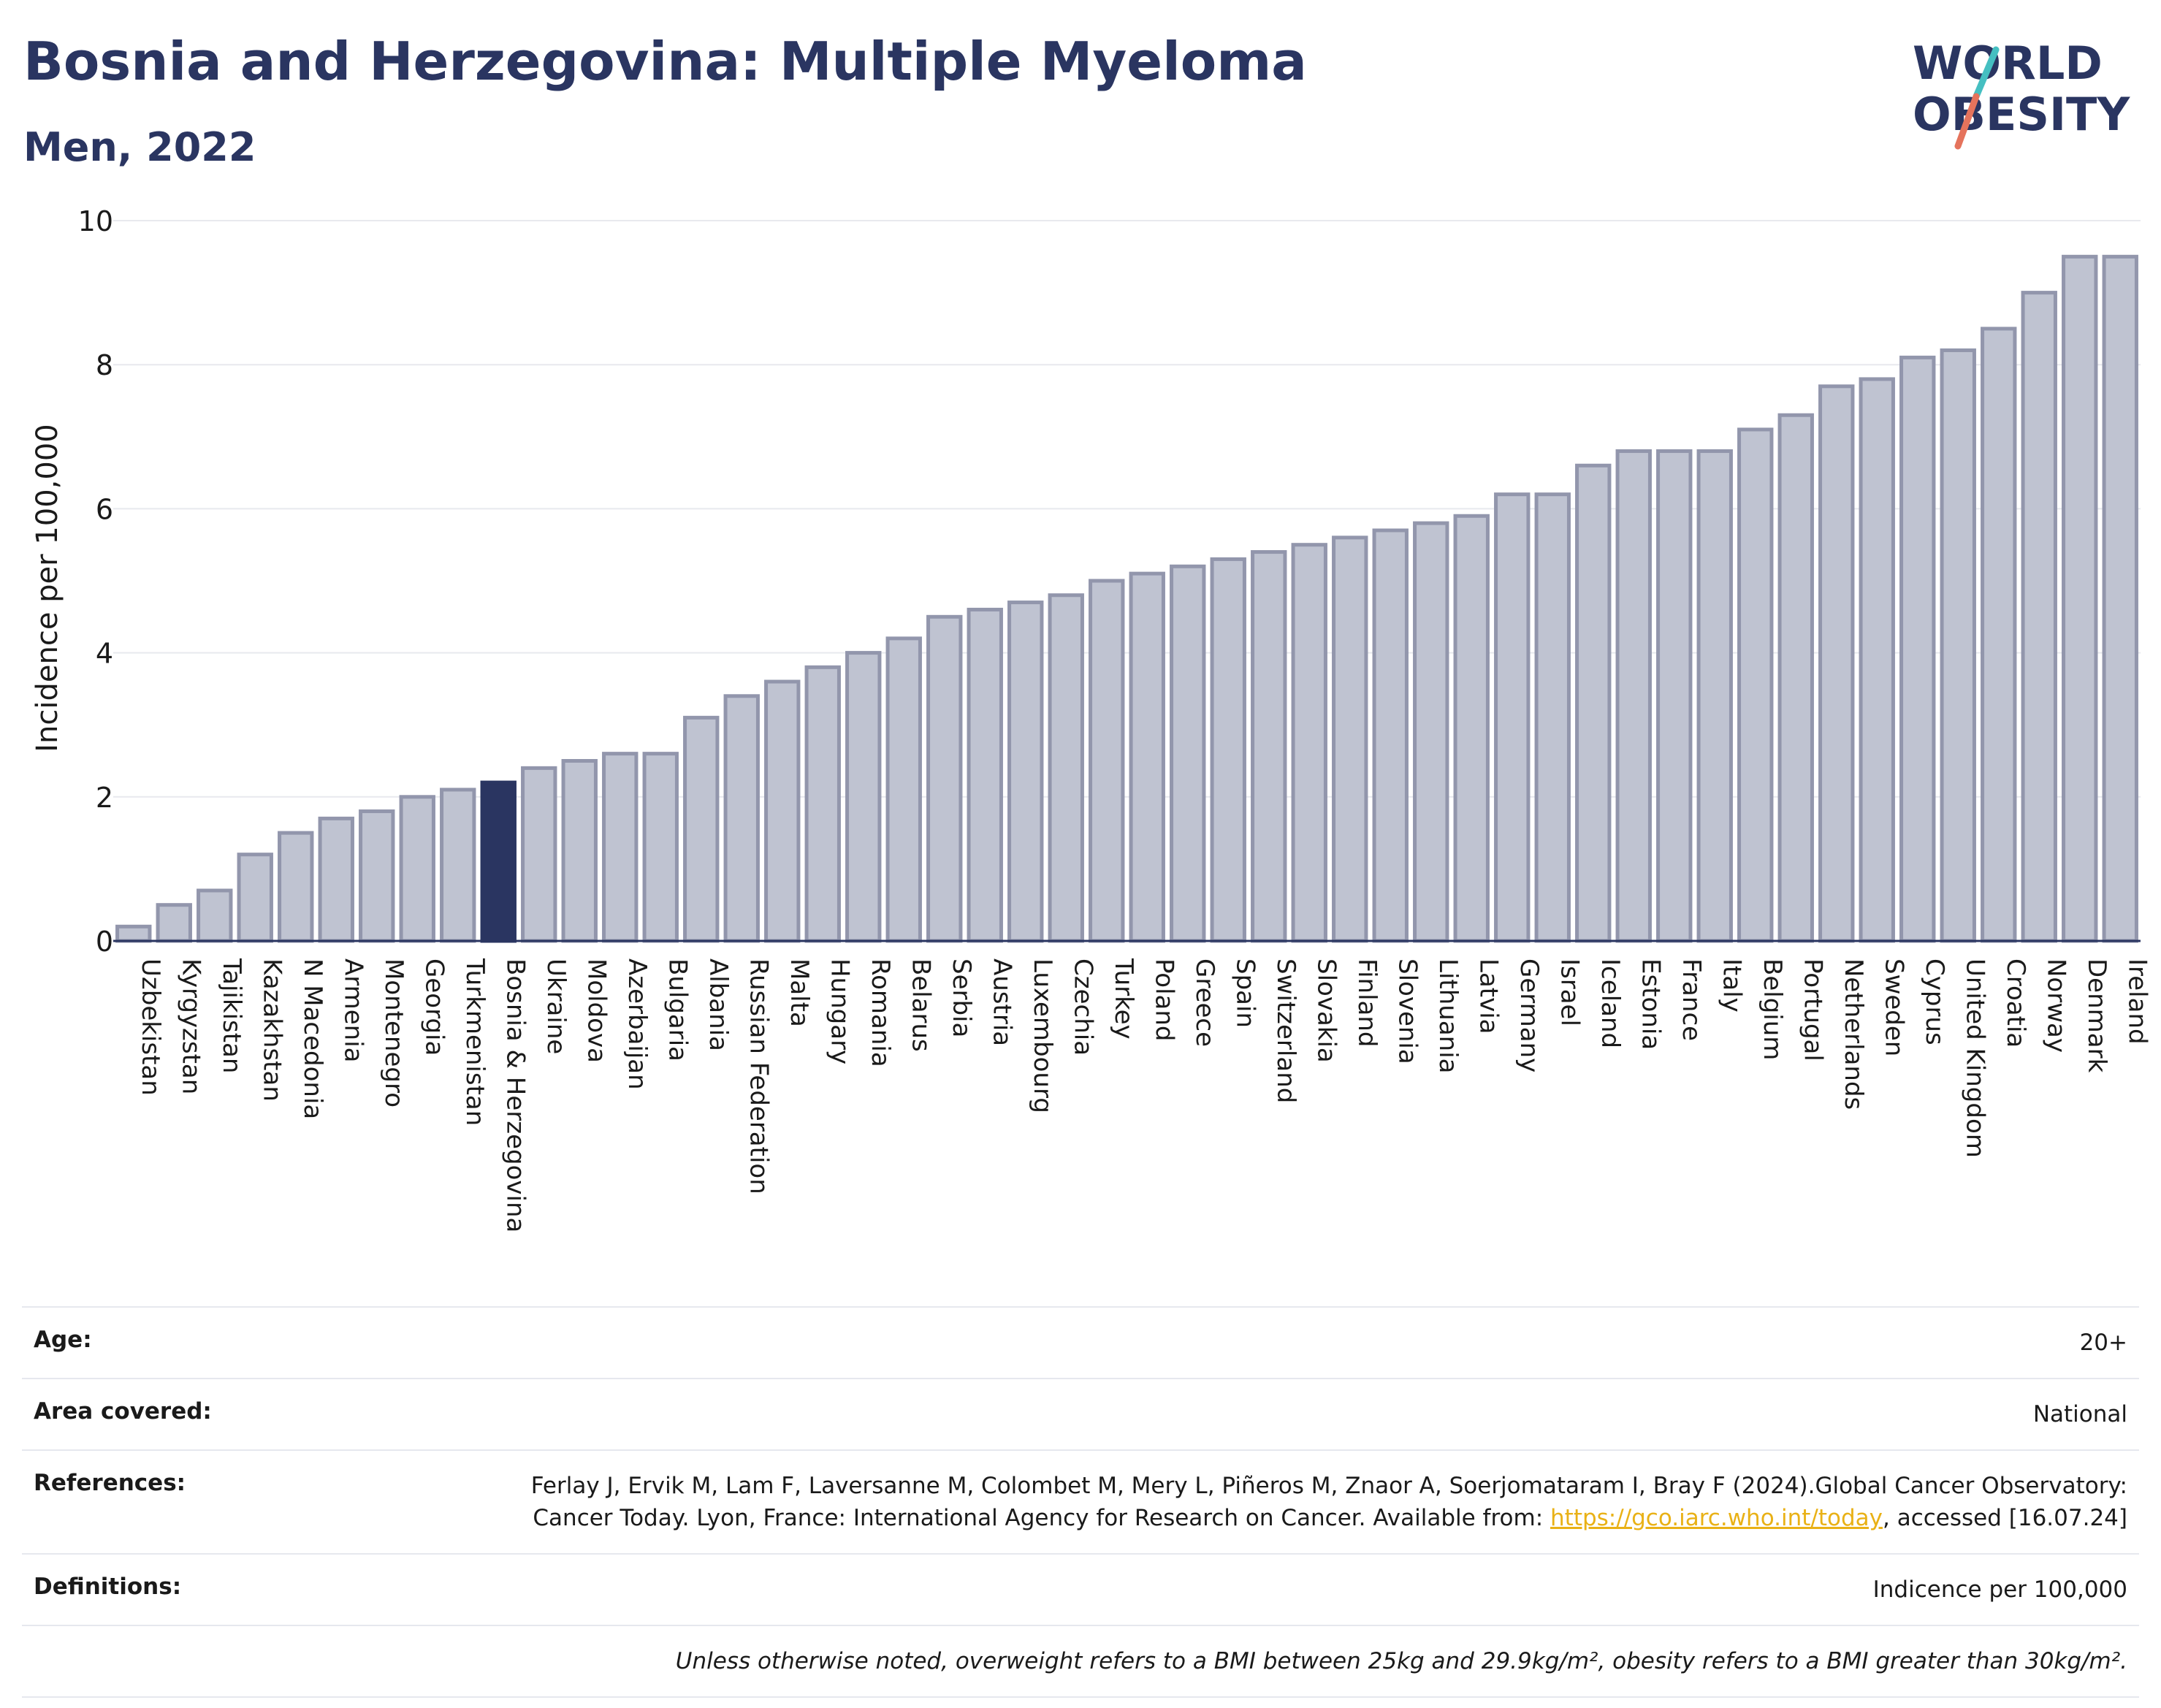  Describe the element at coordinates (1080, 1589) in the screenshot. I see `info-row-definitions: Definitions: Indicence per 100,000` at that location.